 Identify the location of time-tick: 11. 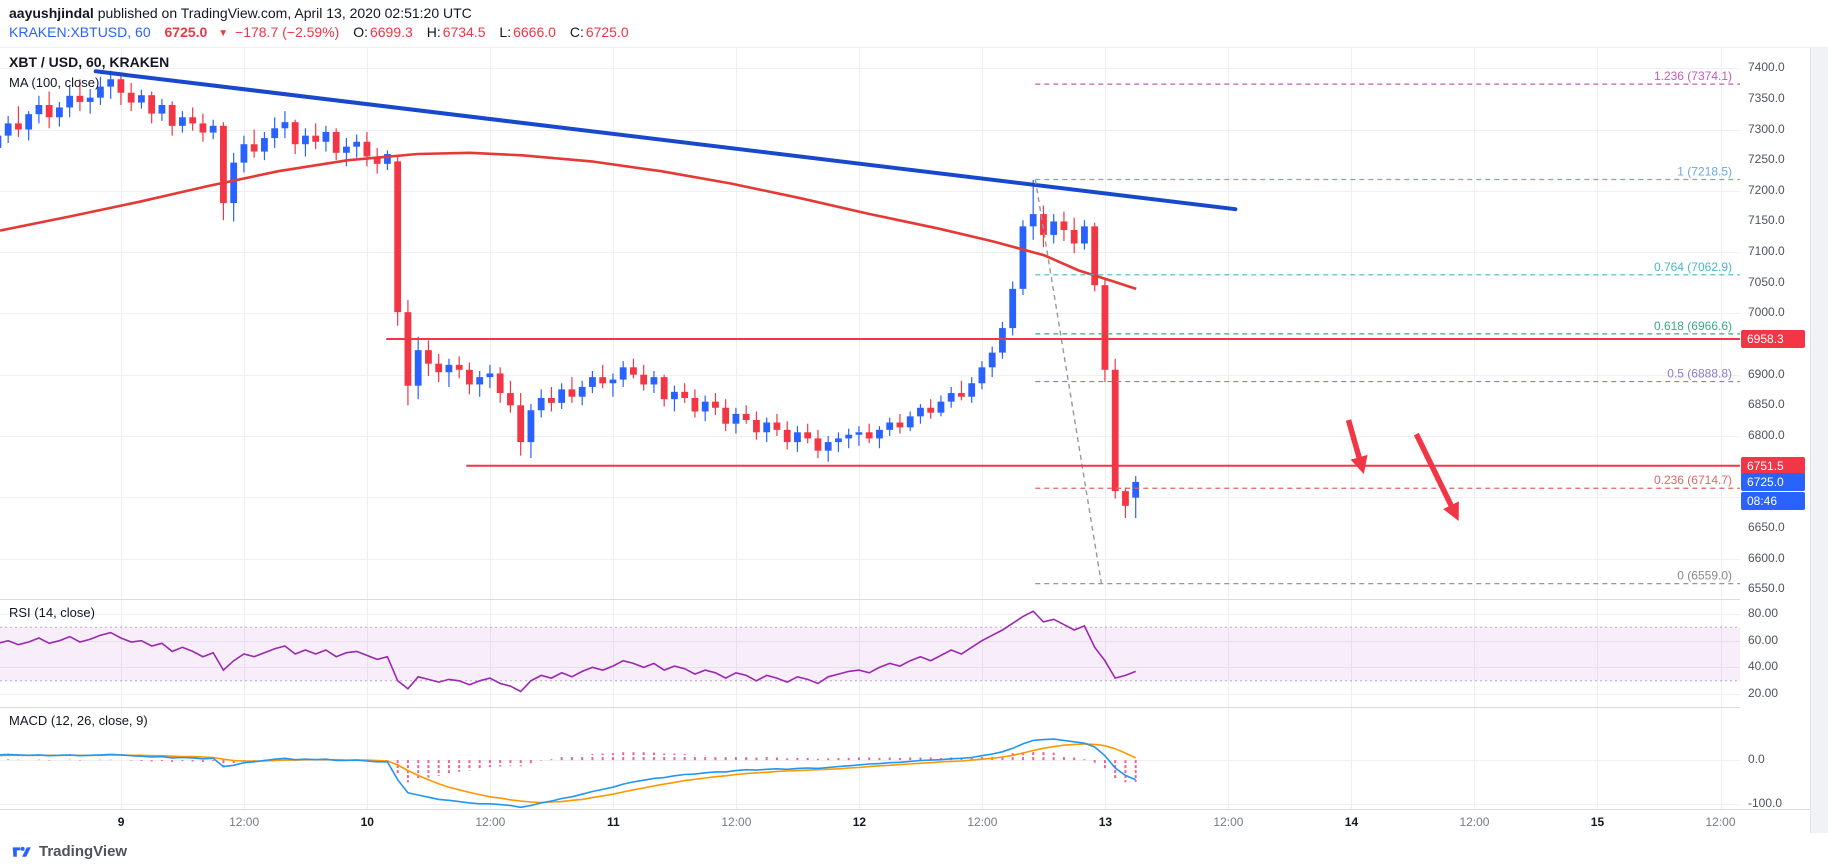
(613, 822).